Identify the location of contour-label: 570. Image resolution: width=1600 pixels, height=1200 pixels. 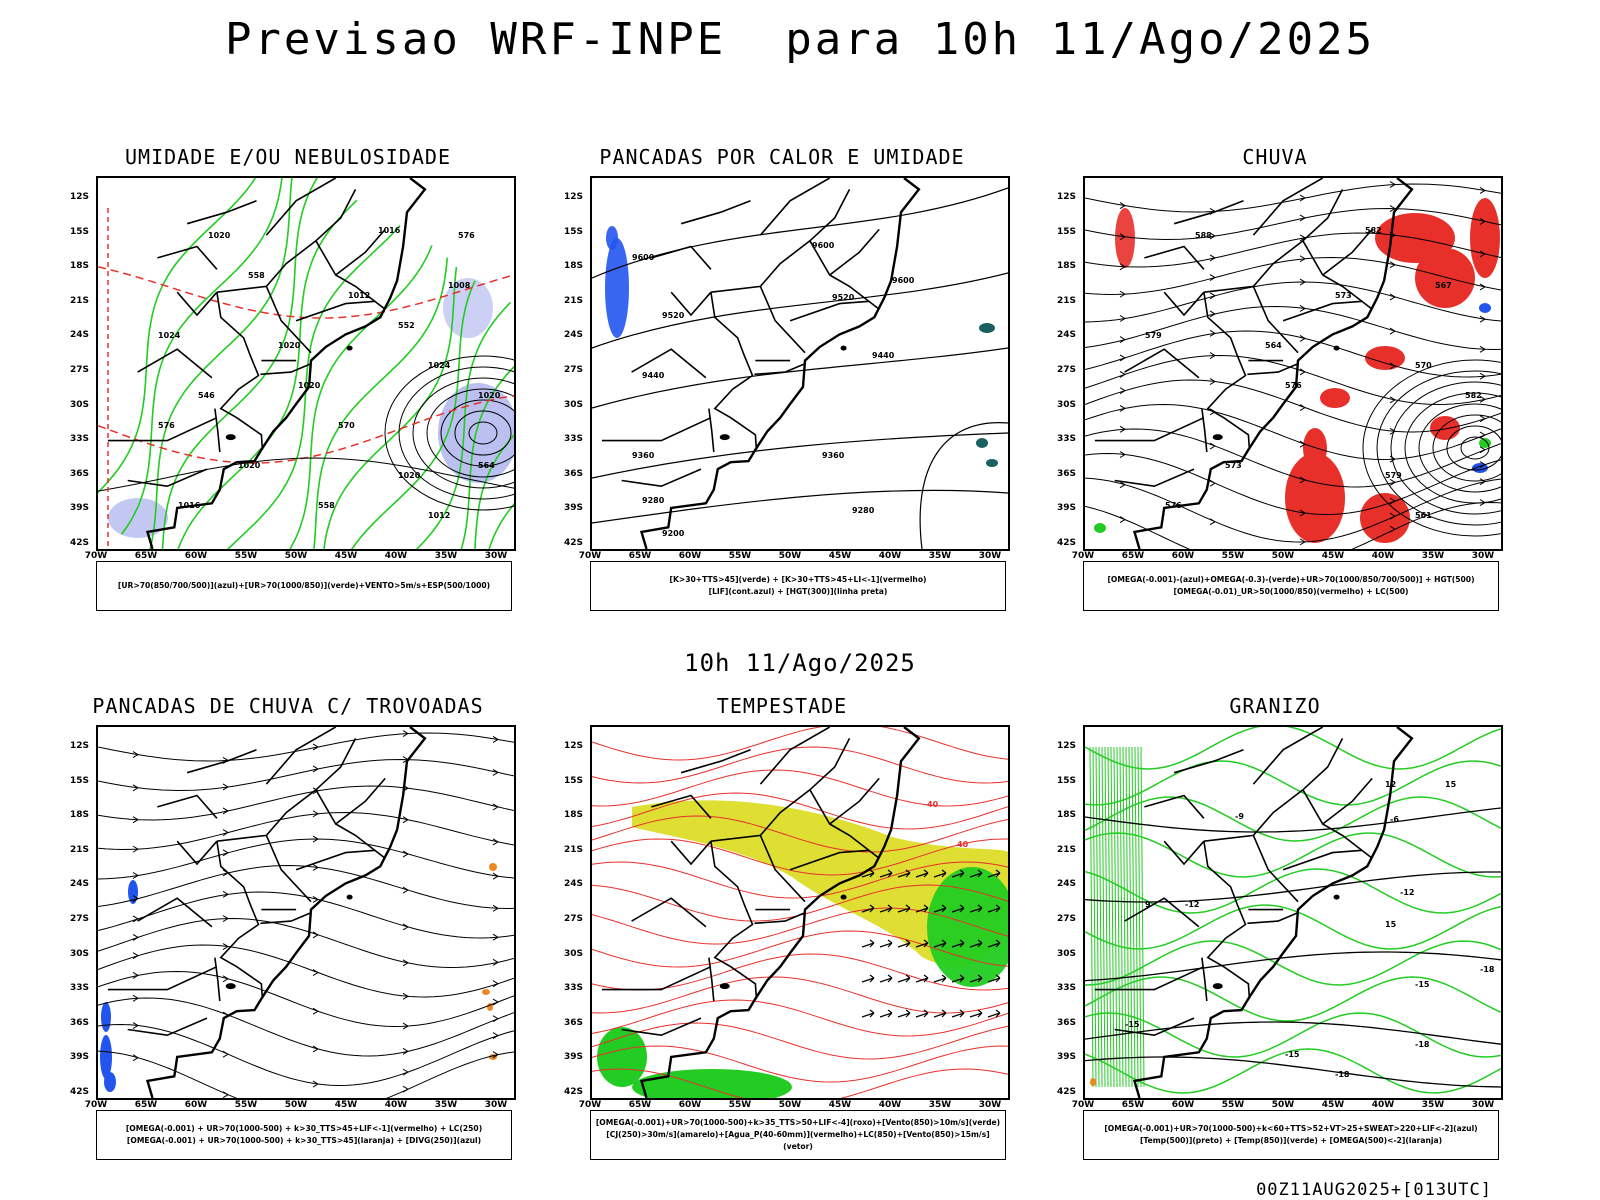
(1423, 365).